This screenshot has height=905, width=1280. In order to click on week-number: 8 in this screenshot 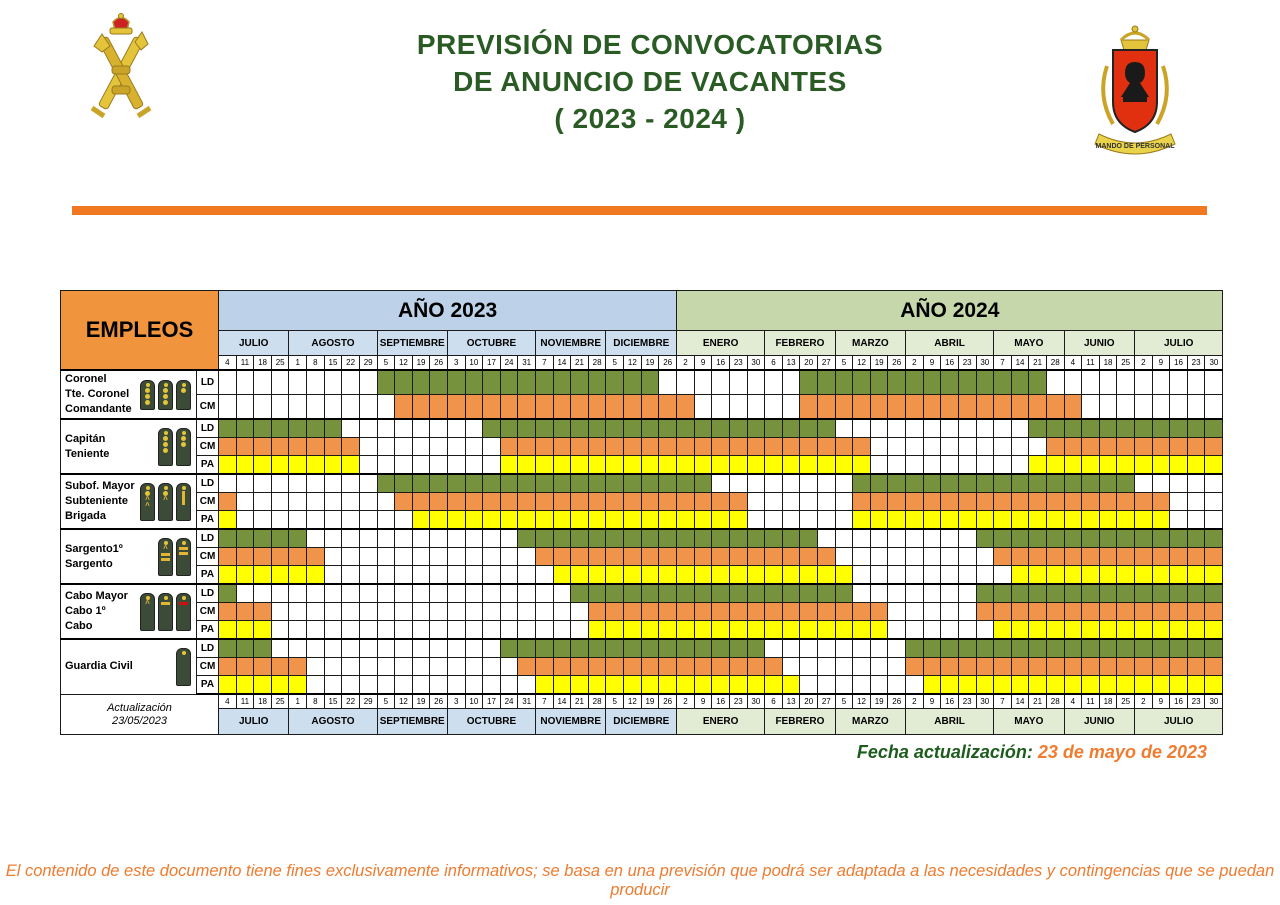, I will do `click(315, 363)`.